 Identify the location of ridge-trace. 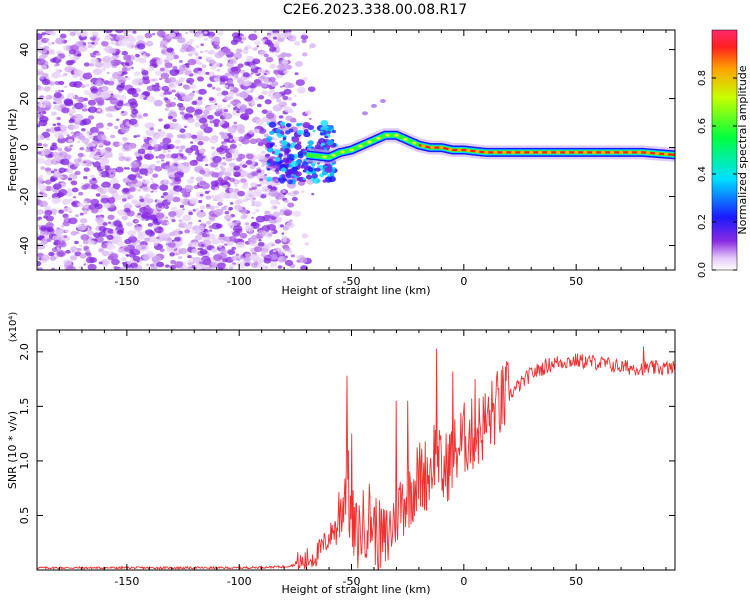
(490, 146).